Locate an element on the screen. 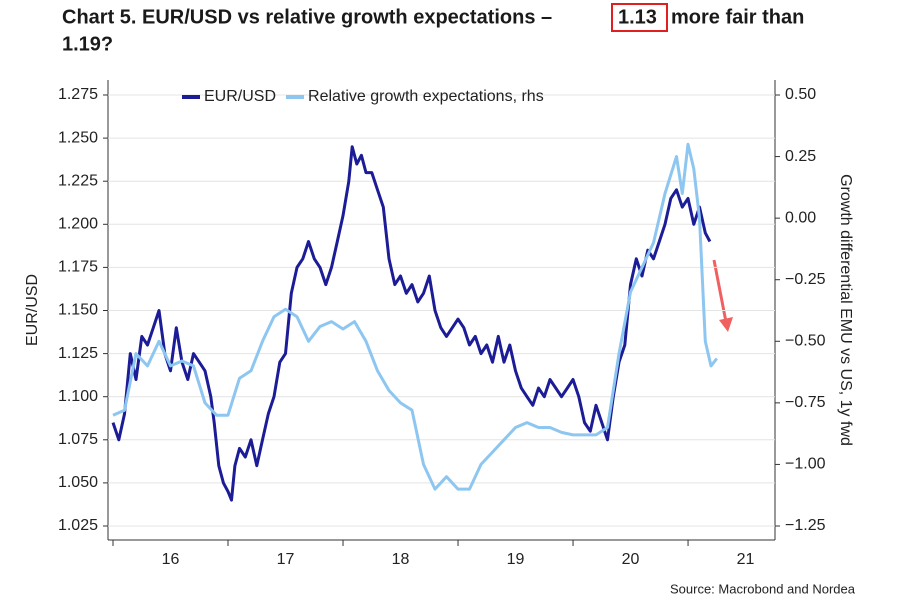 Image resolution: width=897 pixels, height=605 pixels. highlight-box is located at coordinates (639, 17).